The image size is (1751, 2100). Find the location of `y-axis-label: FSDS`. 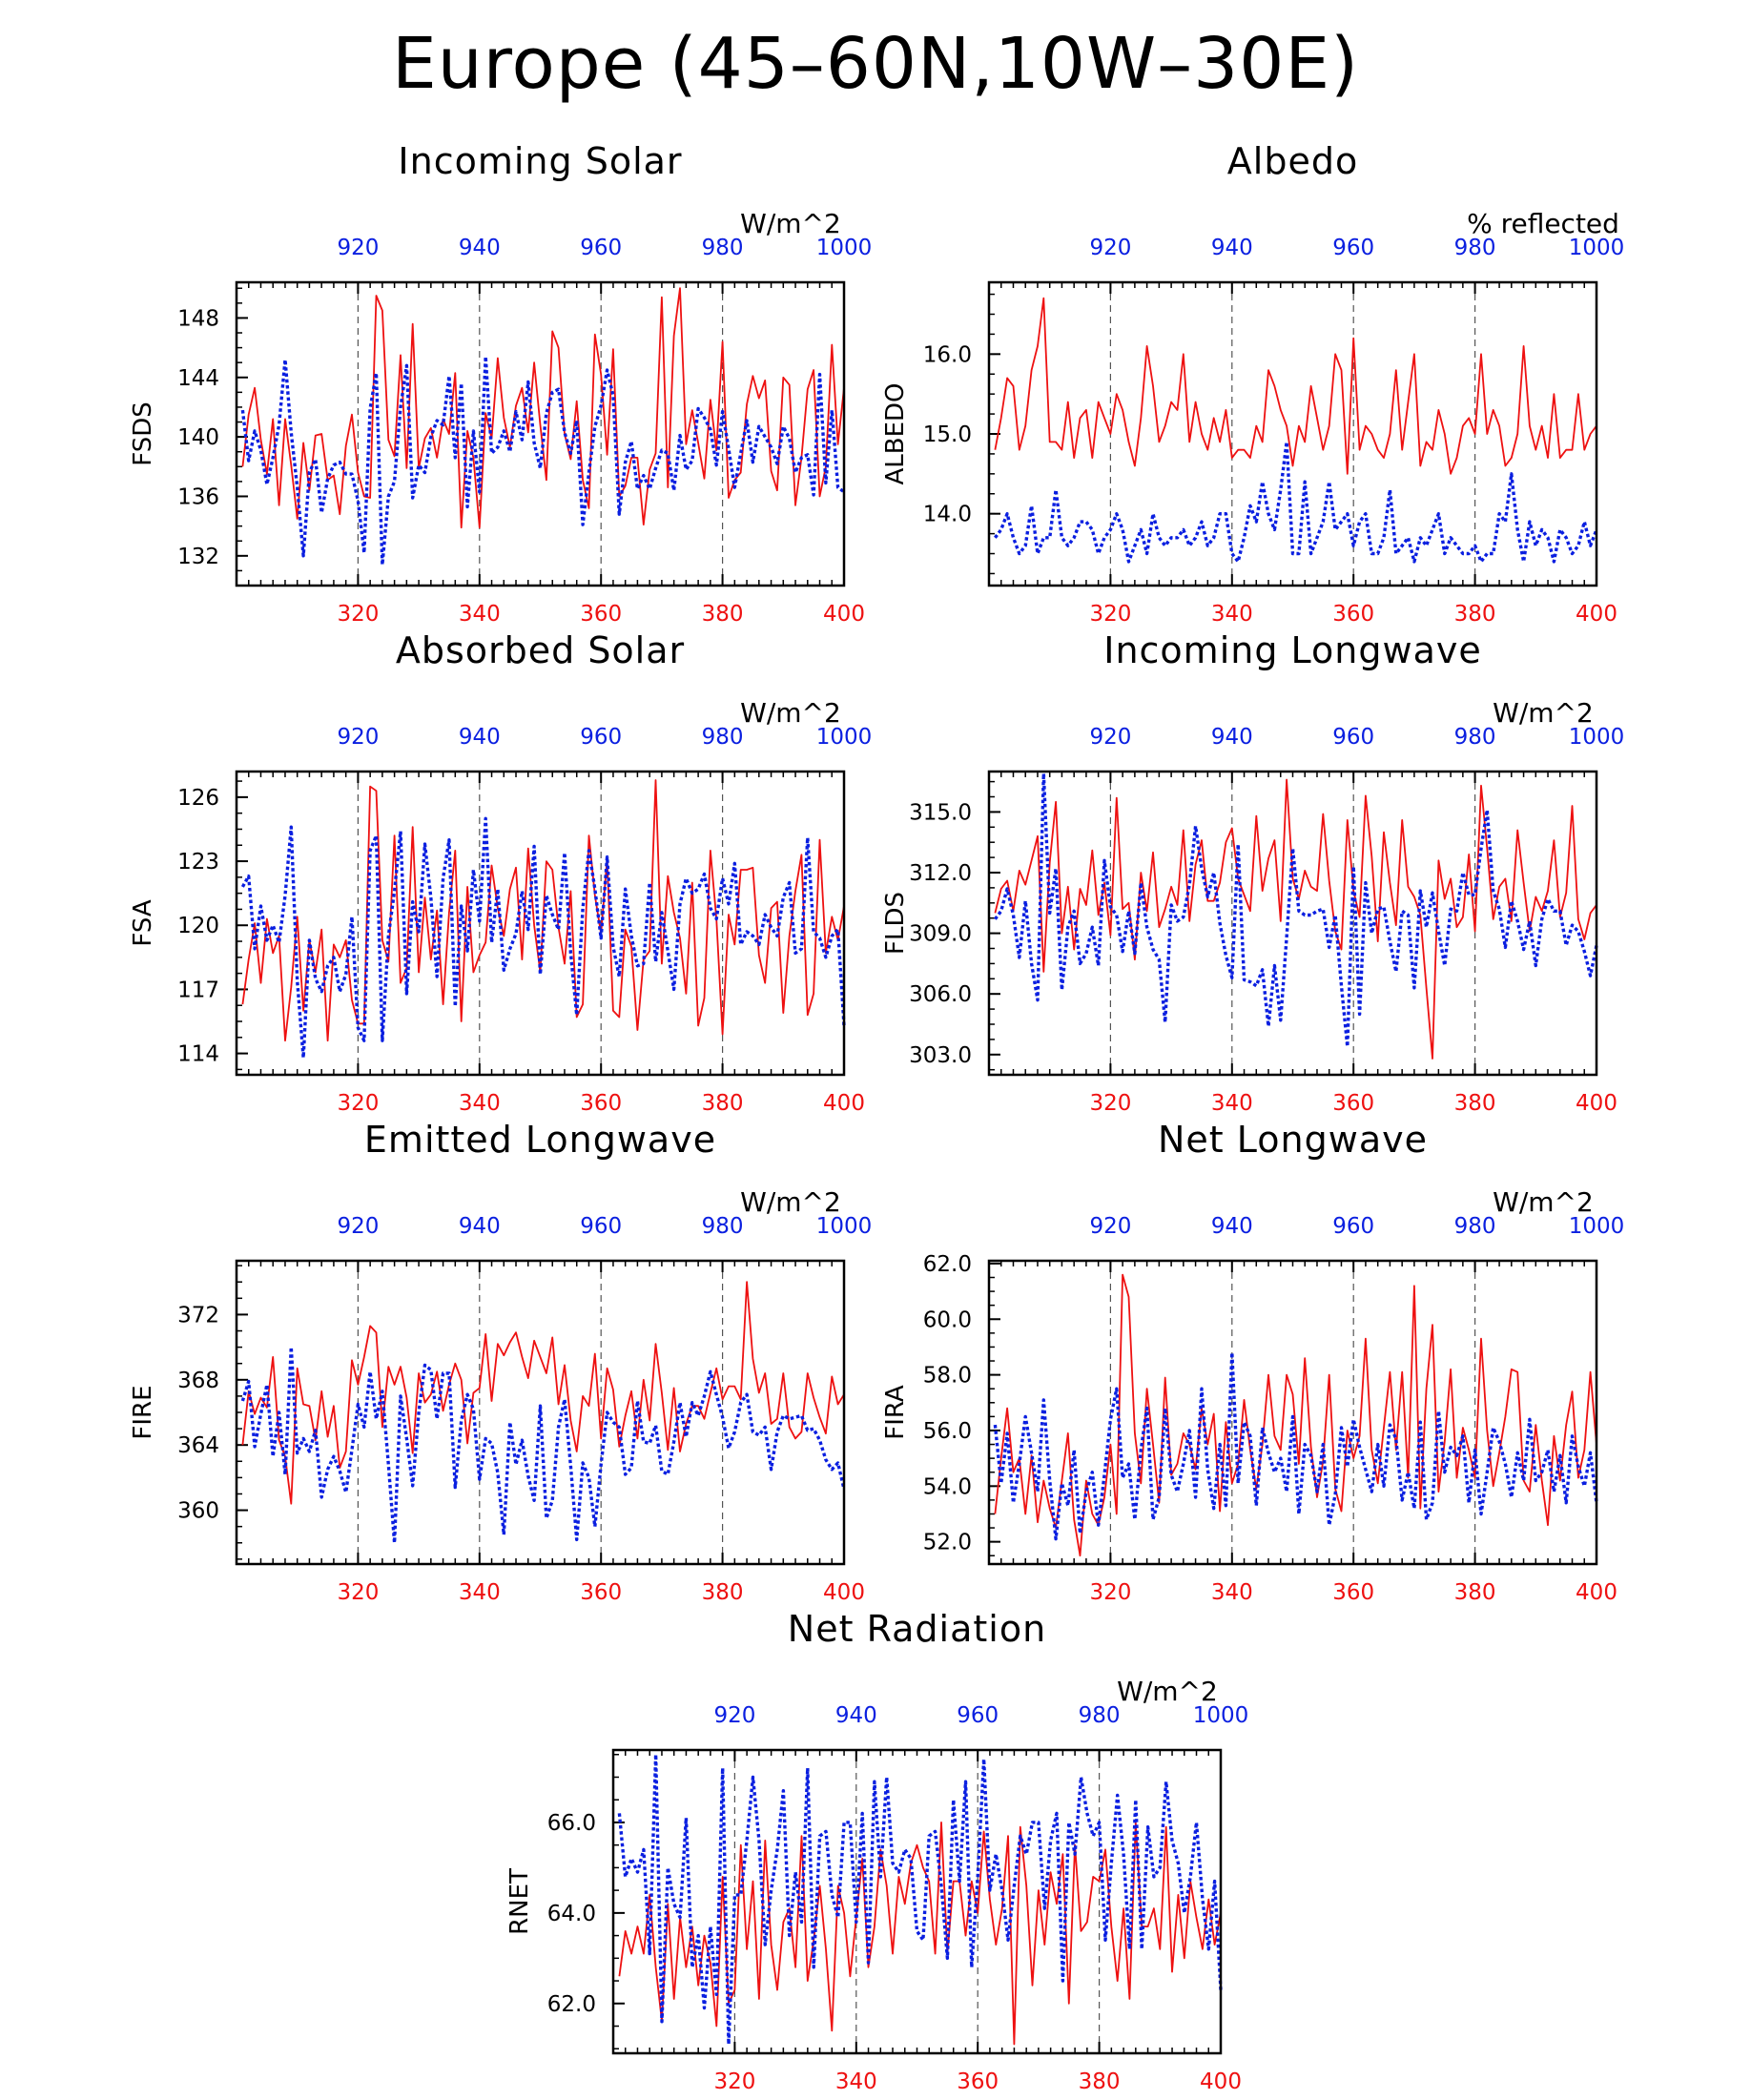

y-axis-label: FSDS is located at coordinates (143, 433).